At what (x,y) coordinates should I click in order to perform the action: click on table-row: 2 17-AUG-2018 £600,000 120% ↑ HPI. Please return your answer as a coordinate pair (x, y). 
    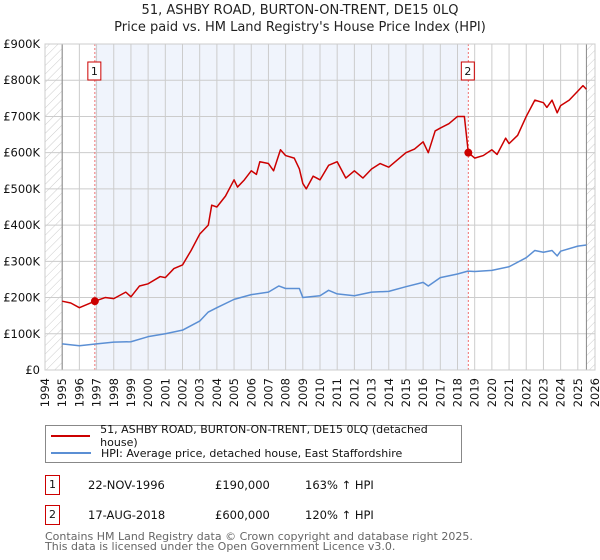
    Looking at the image, I should click on (255, 515).